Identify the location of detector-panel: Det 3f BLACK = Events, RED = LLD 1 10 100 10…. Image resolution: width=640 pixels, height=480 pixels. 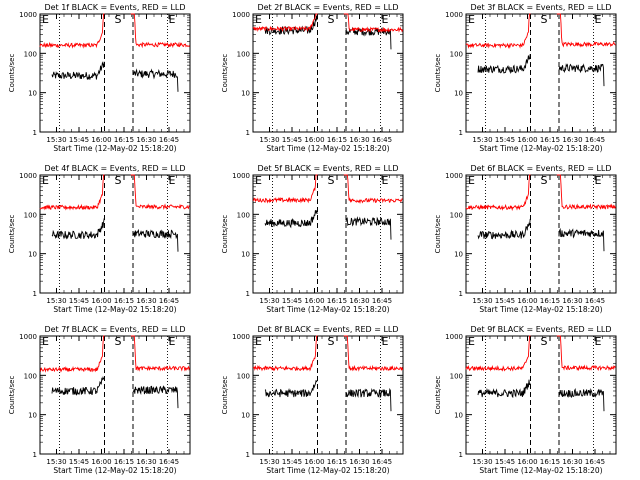
(525, 78).